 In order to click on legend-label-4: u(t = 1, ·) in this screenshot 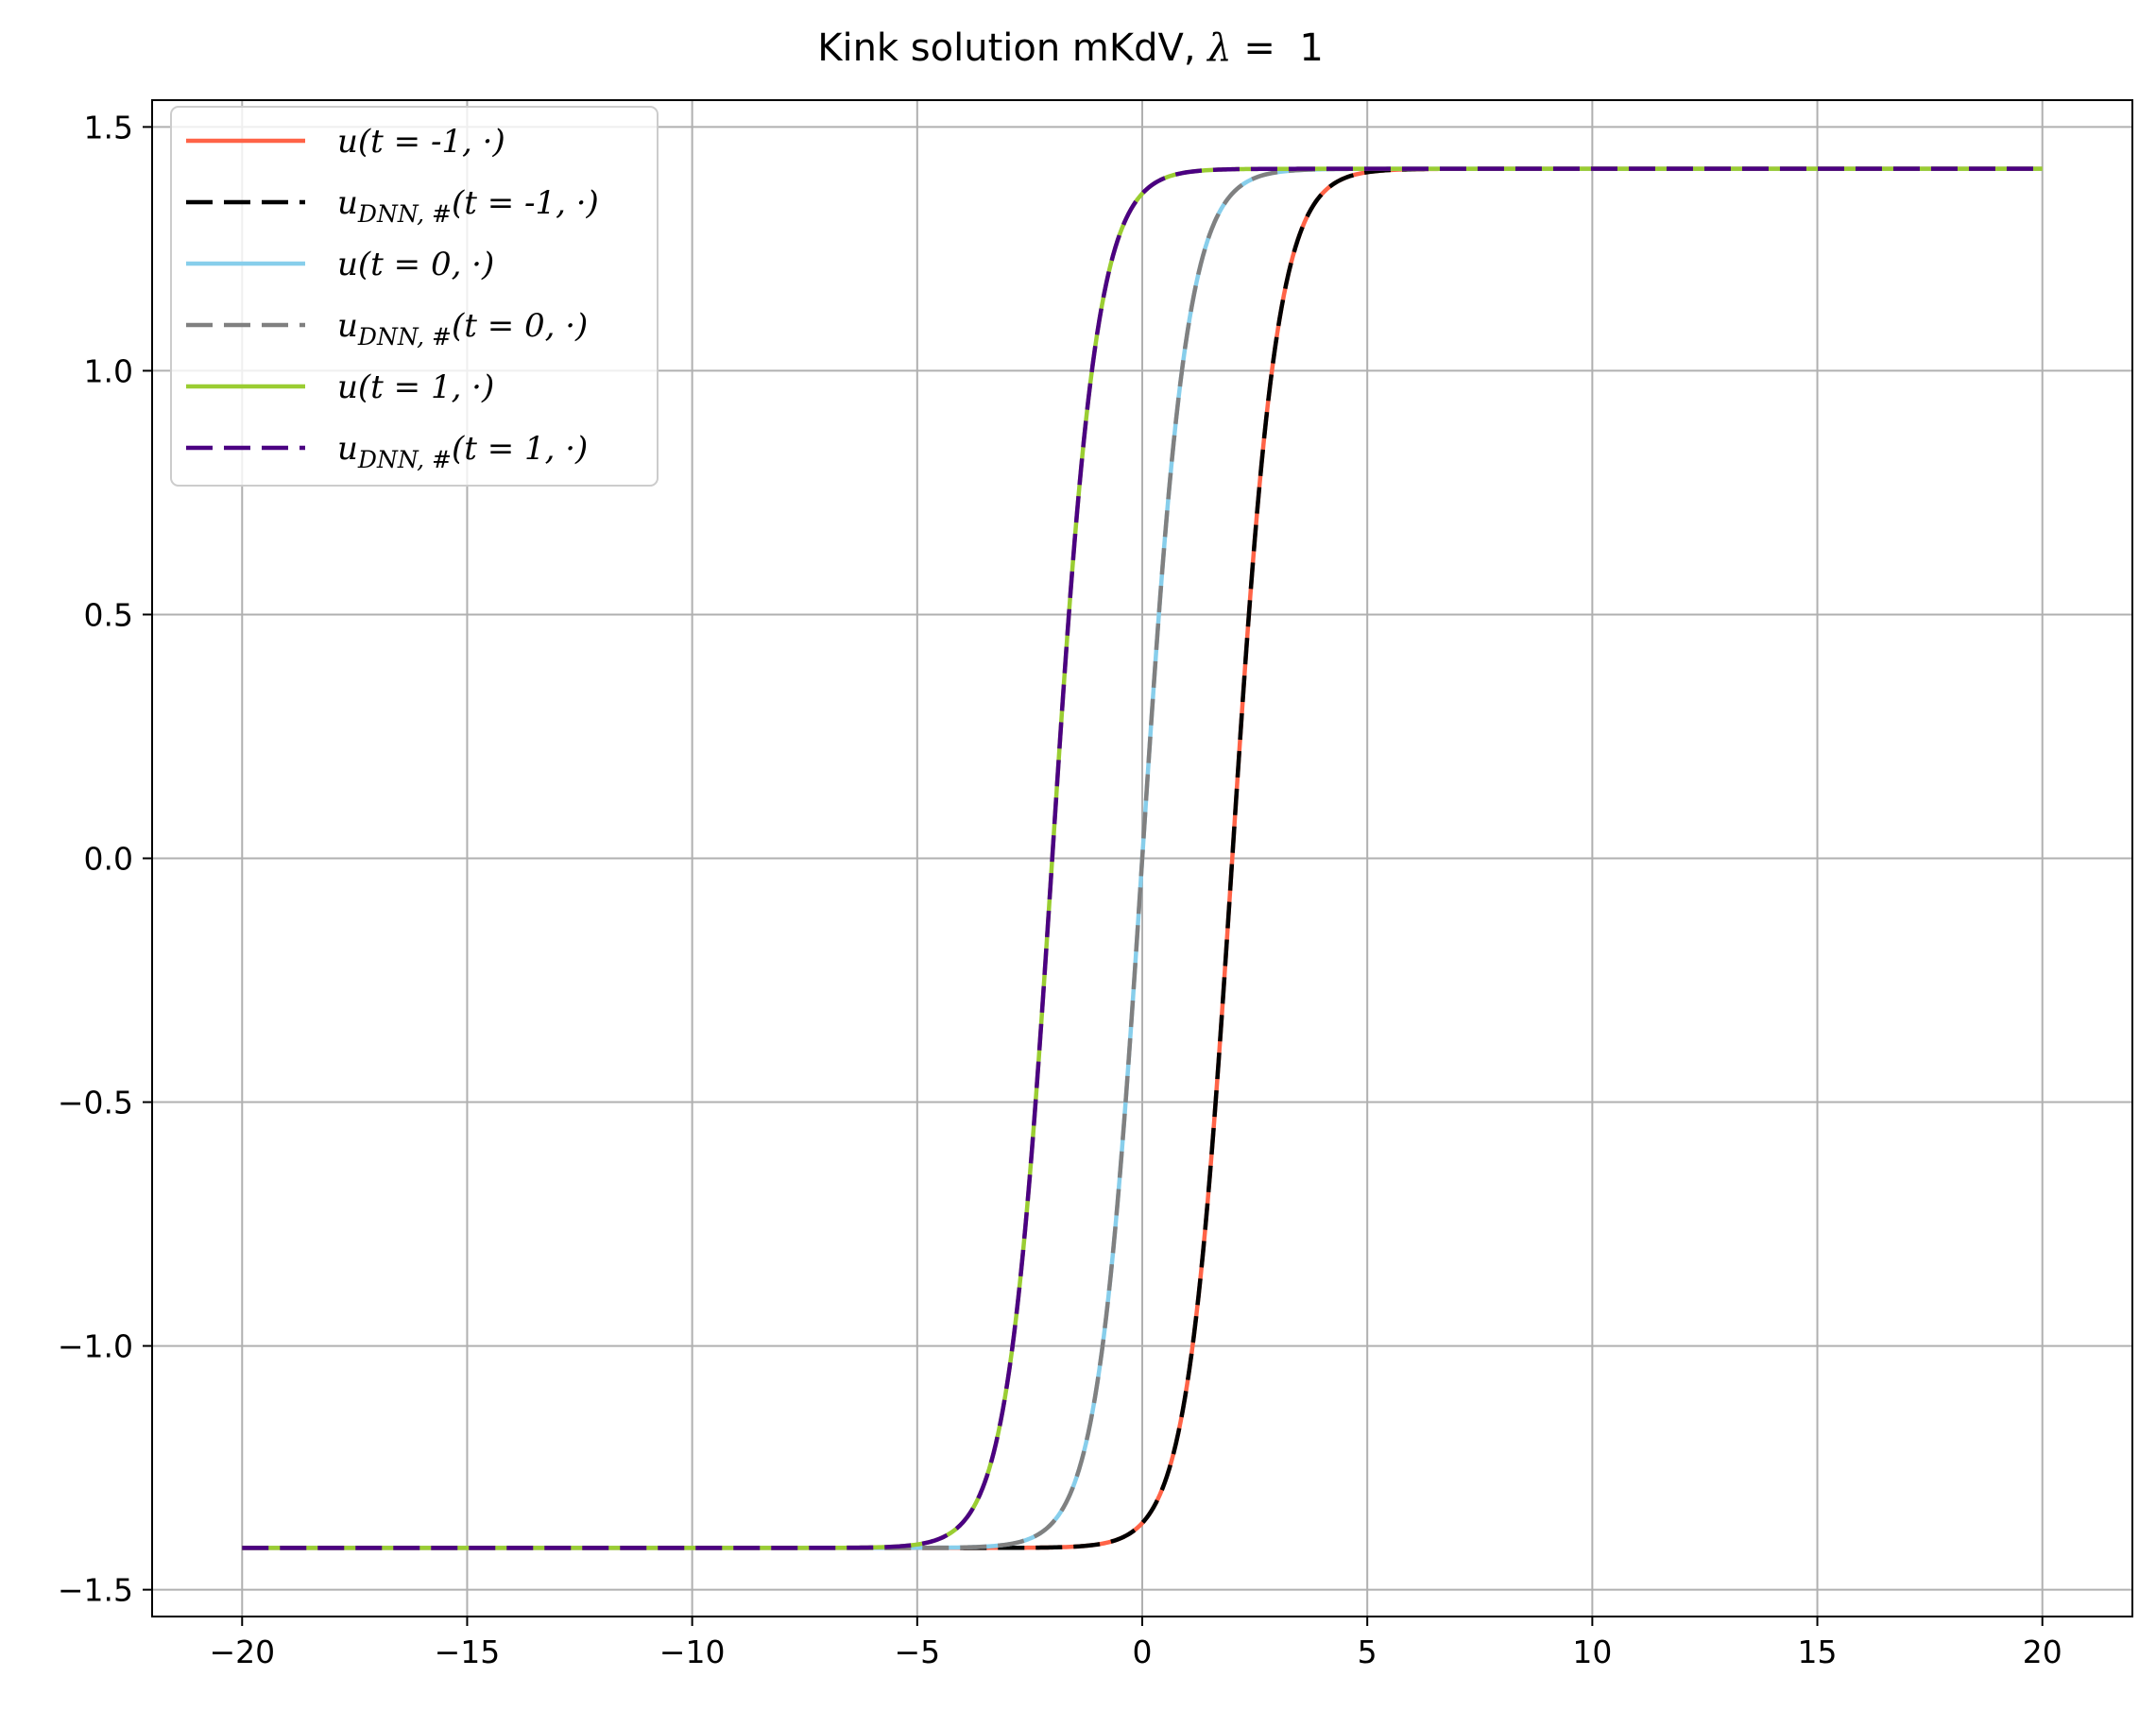, I will do `click(415, 387)`.